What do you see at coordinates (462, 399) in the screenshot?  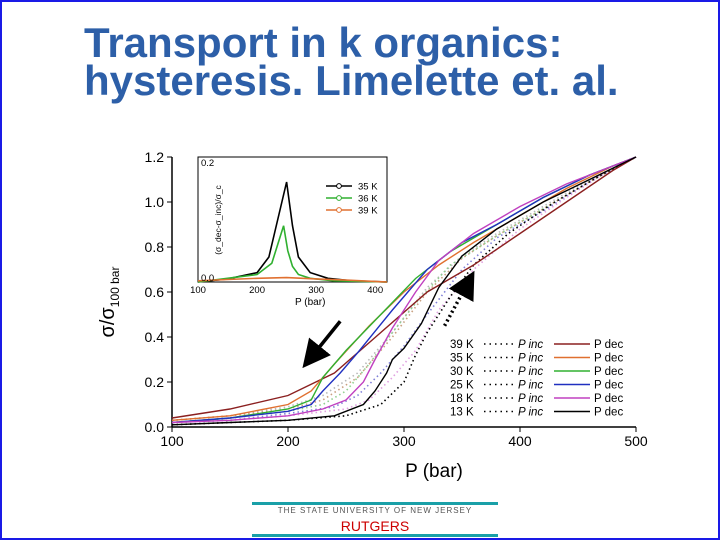 I see `legend-temp: 18 K` at bounding box center [462, 399].